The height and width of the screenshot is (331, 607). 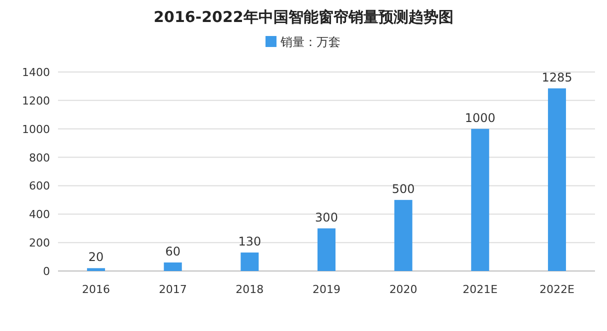 What do you see at coordinates (250, 289) in the screenshot?
I see `x-tick-label: 2018` at bounding box center [250, 289].